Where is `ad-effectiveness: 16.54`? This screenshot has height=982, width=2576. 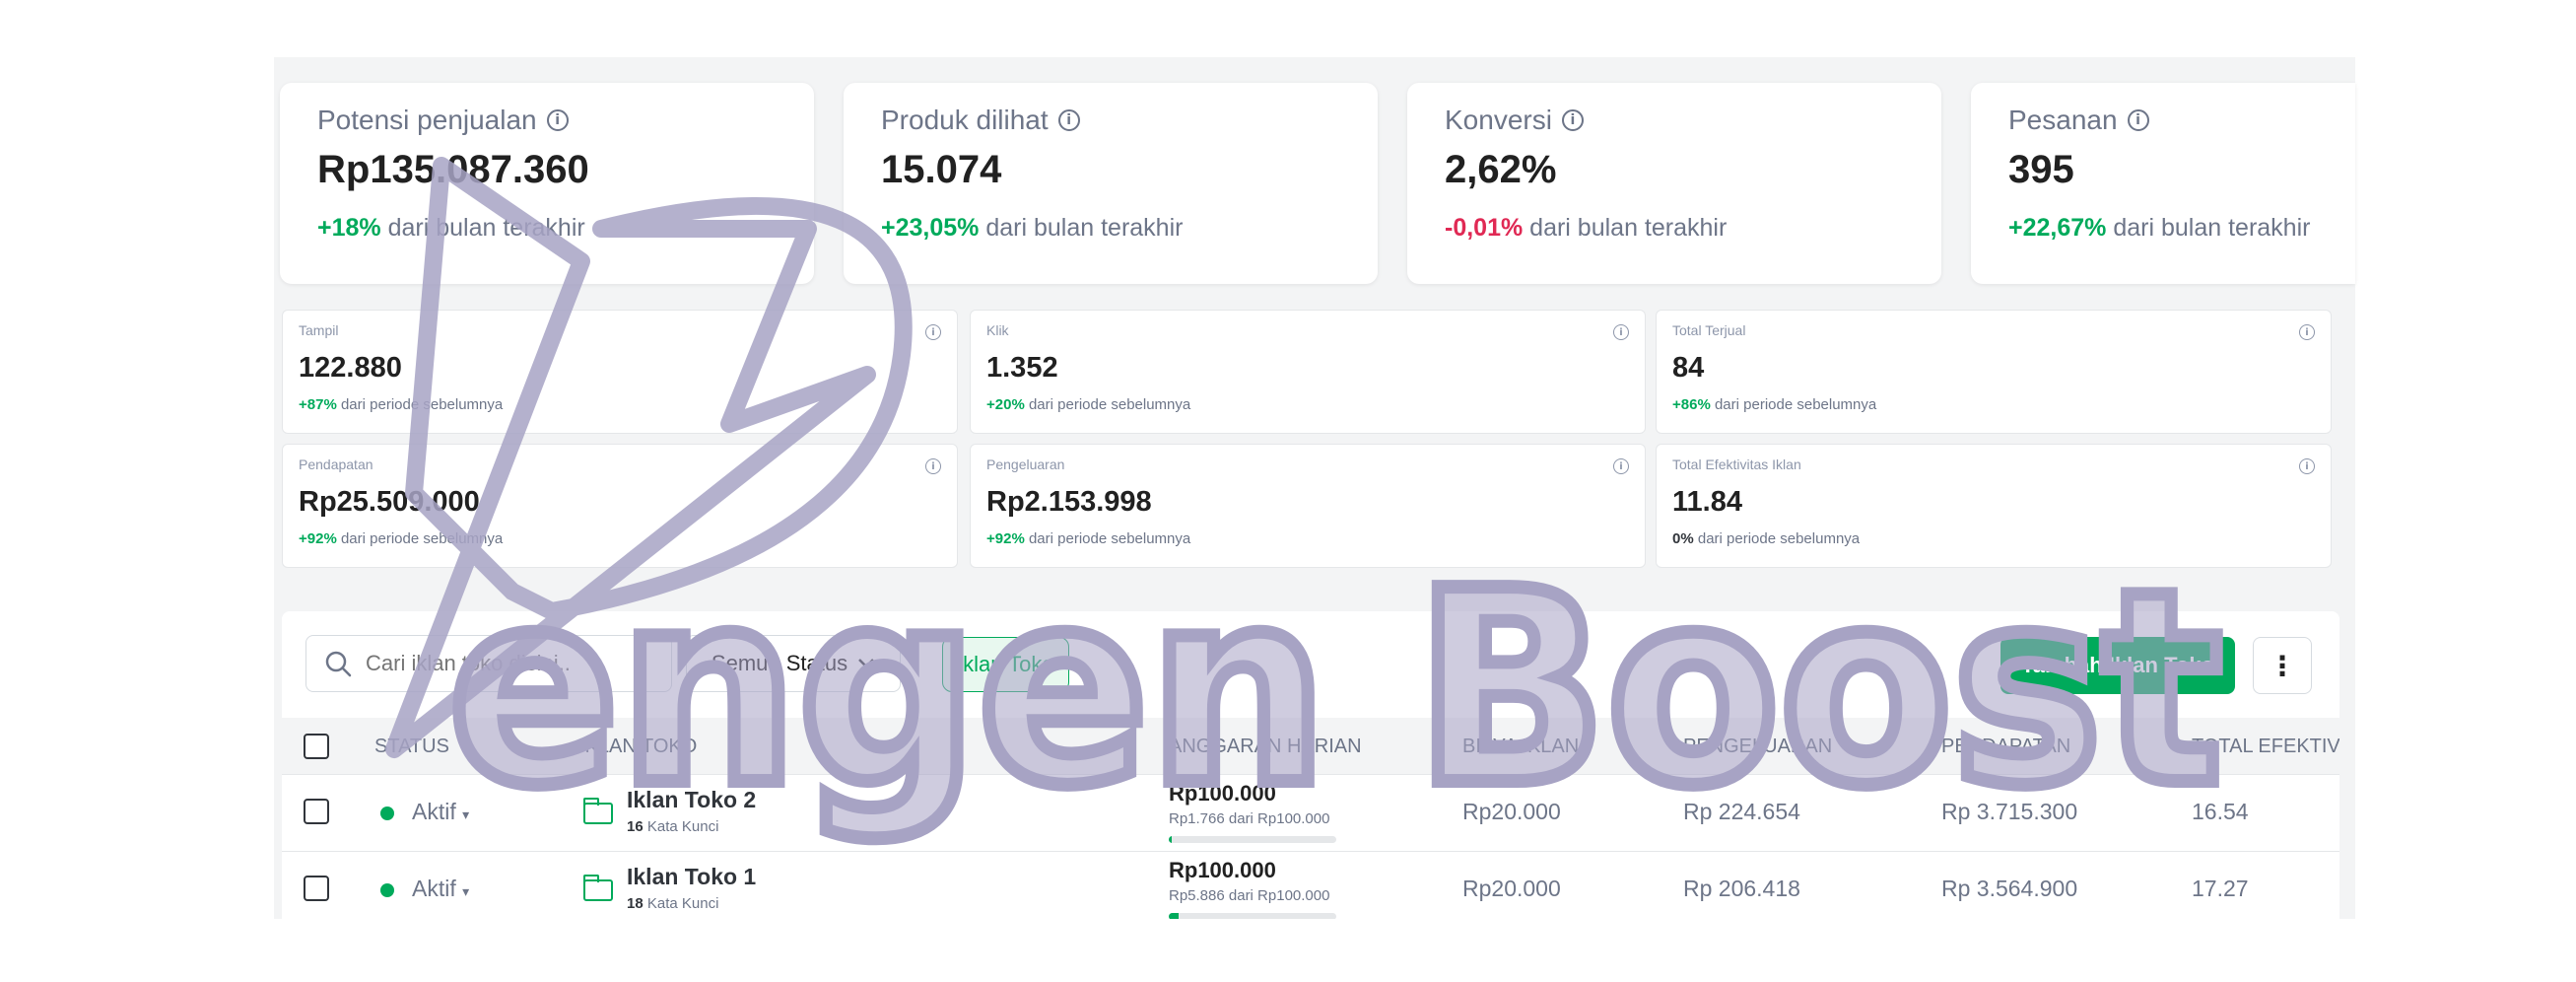 ad-effectiveness: 16.54 is located at coordinates (2220, 811).